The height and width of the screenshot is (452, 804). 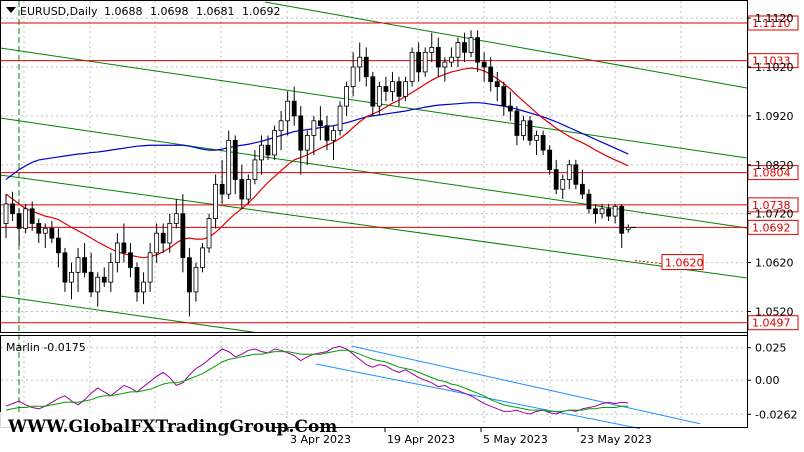 I want to click on channel-line, so click(x=505, y=45).